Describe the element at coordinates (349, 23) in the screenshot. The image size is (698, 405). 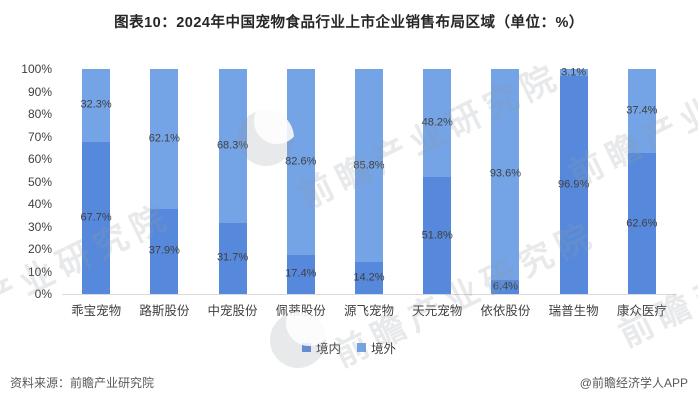
I see `chart-title: 图表10：2024年中国宠物食品行业上市企业销售布局区域（单位：%）` at that location.